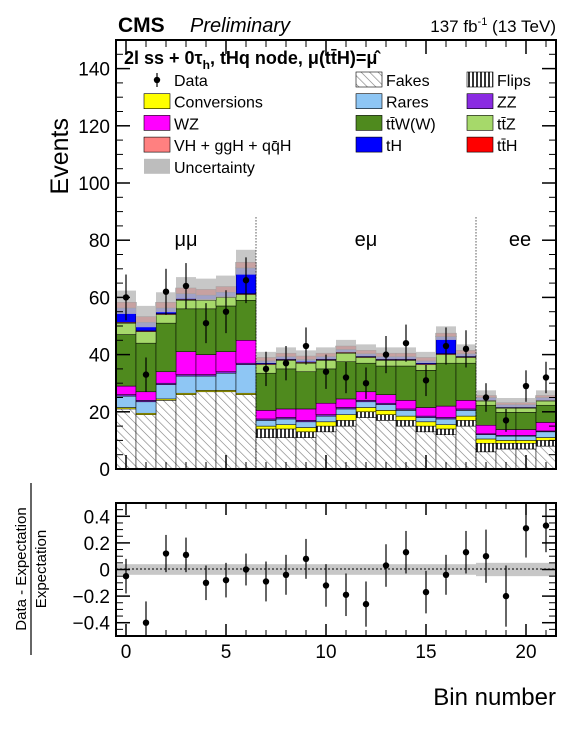 The image size is (580, 752). Describe the element at coordinates (498, 80) in the screenshot. I see `legend-item-flips: Flips` at that location.